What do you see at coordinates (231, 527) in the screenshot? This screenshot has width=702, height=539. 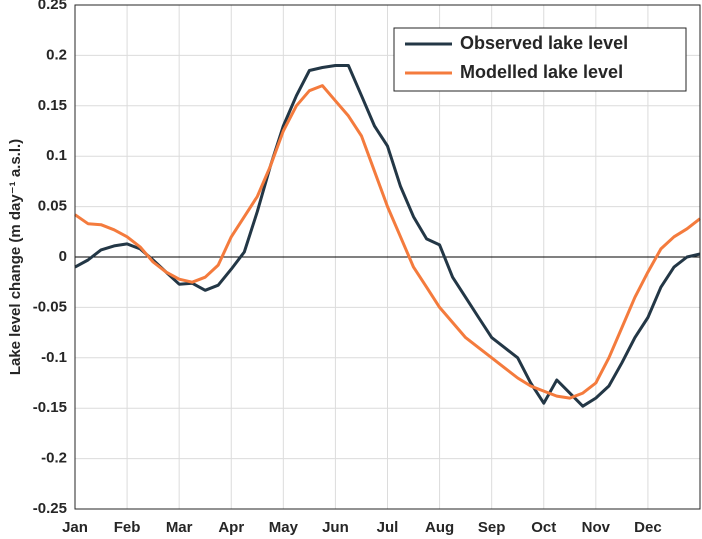 I see `x-tick-label: Apr` at bounding box center [231, 527].